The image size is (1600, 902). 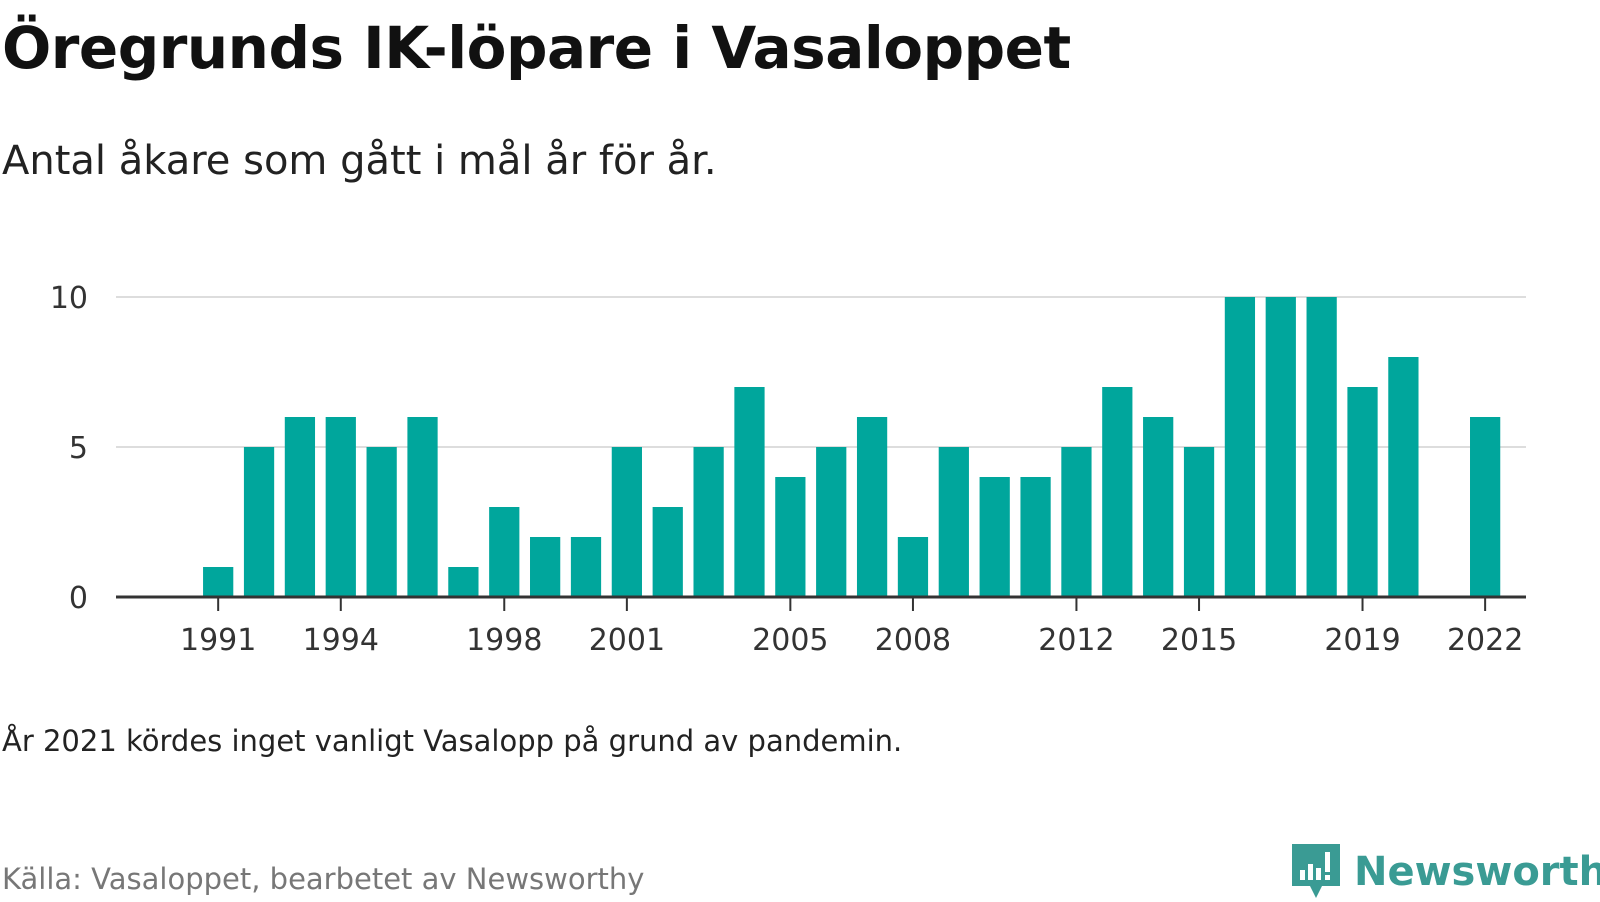 I want to click on bar-2013, so click(x=1117, y=492).